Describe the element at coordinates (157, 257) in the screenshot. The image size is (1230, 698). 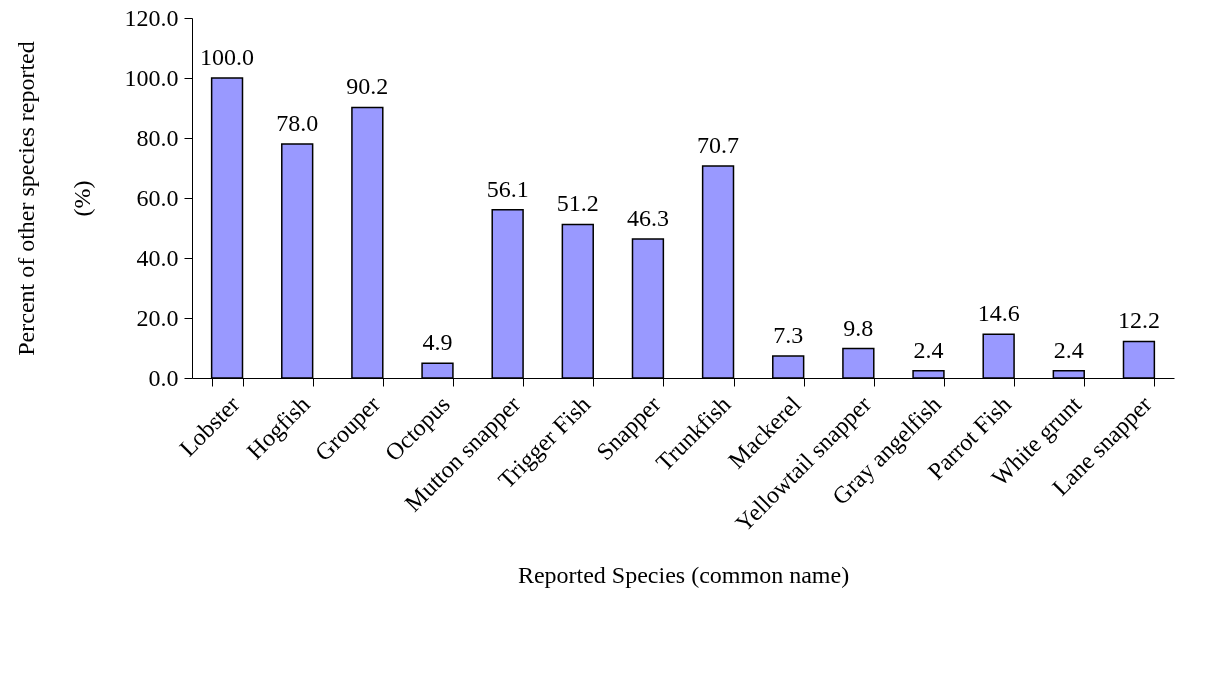
I see `y-tick-label: 40.0` at that location.